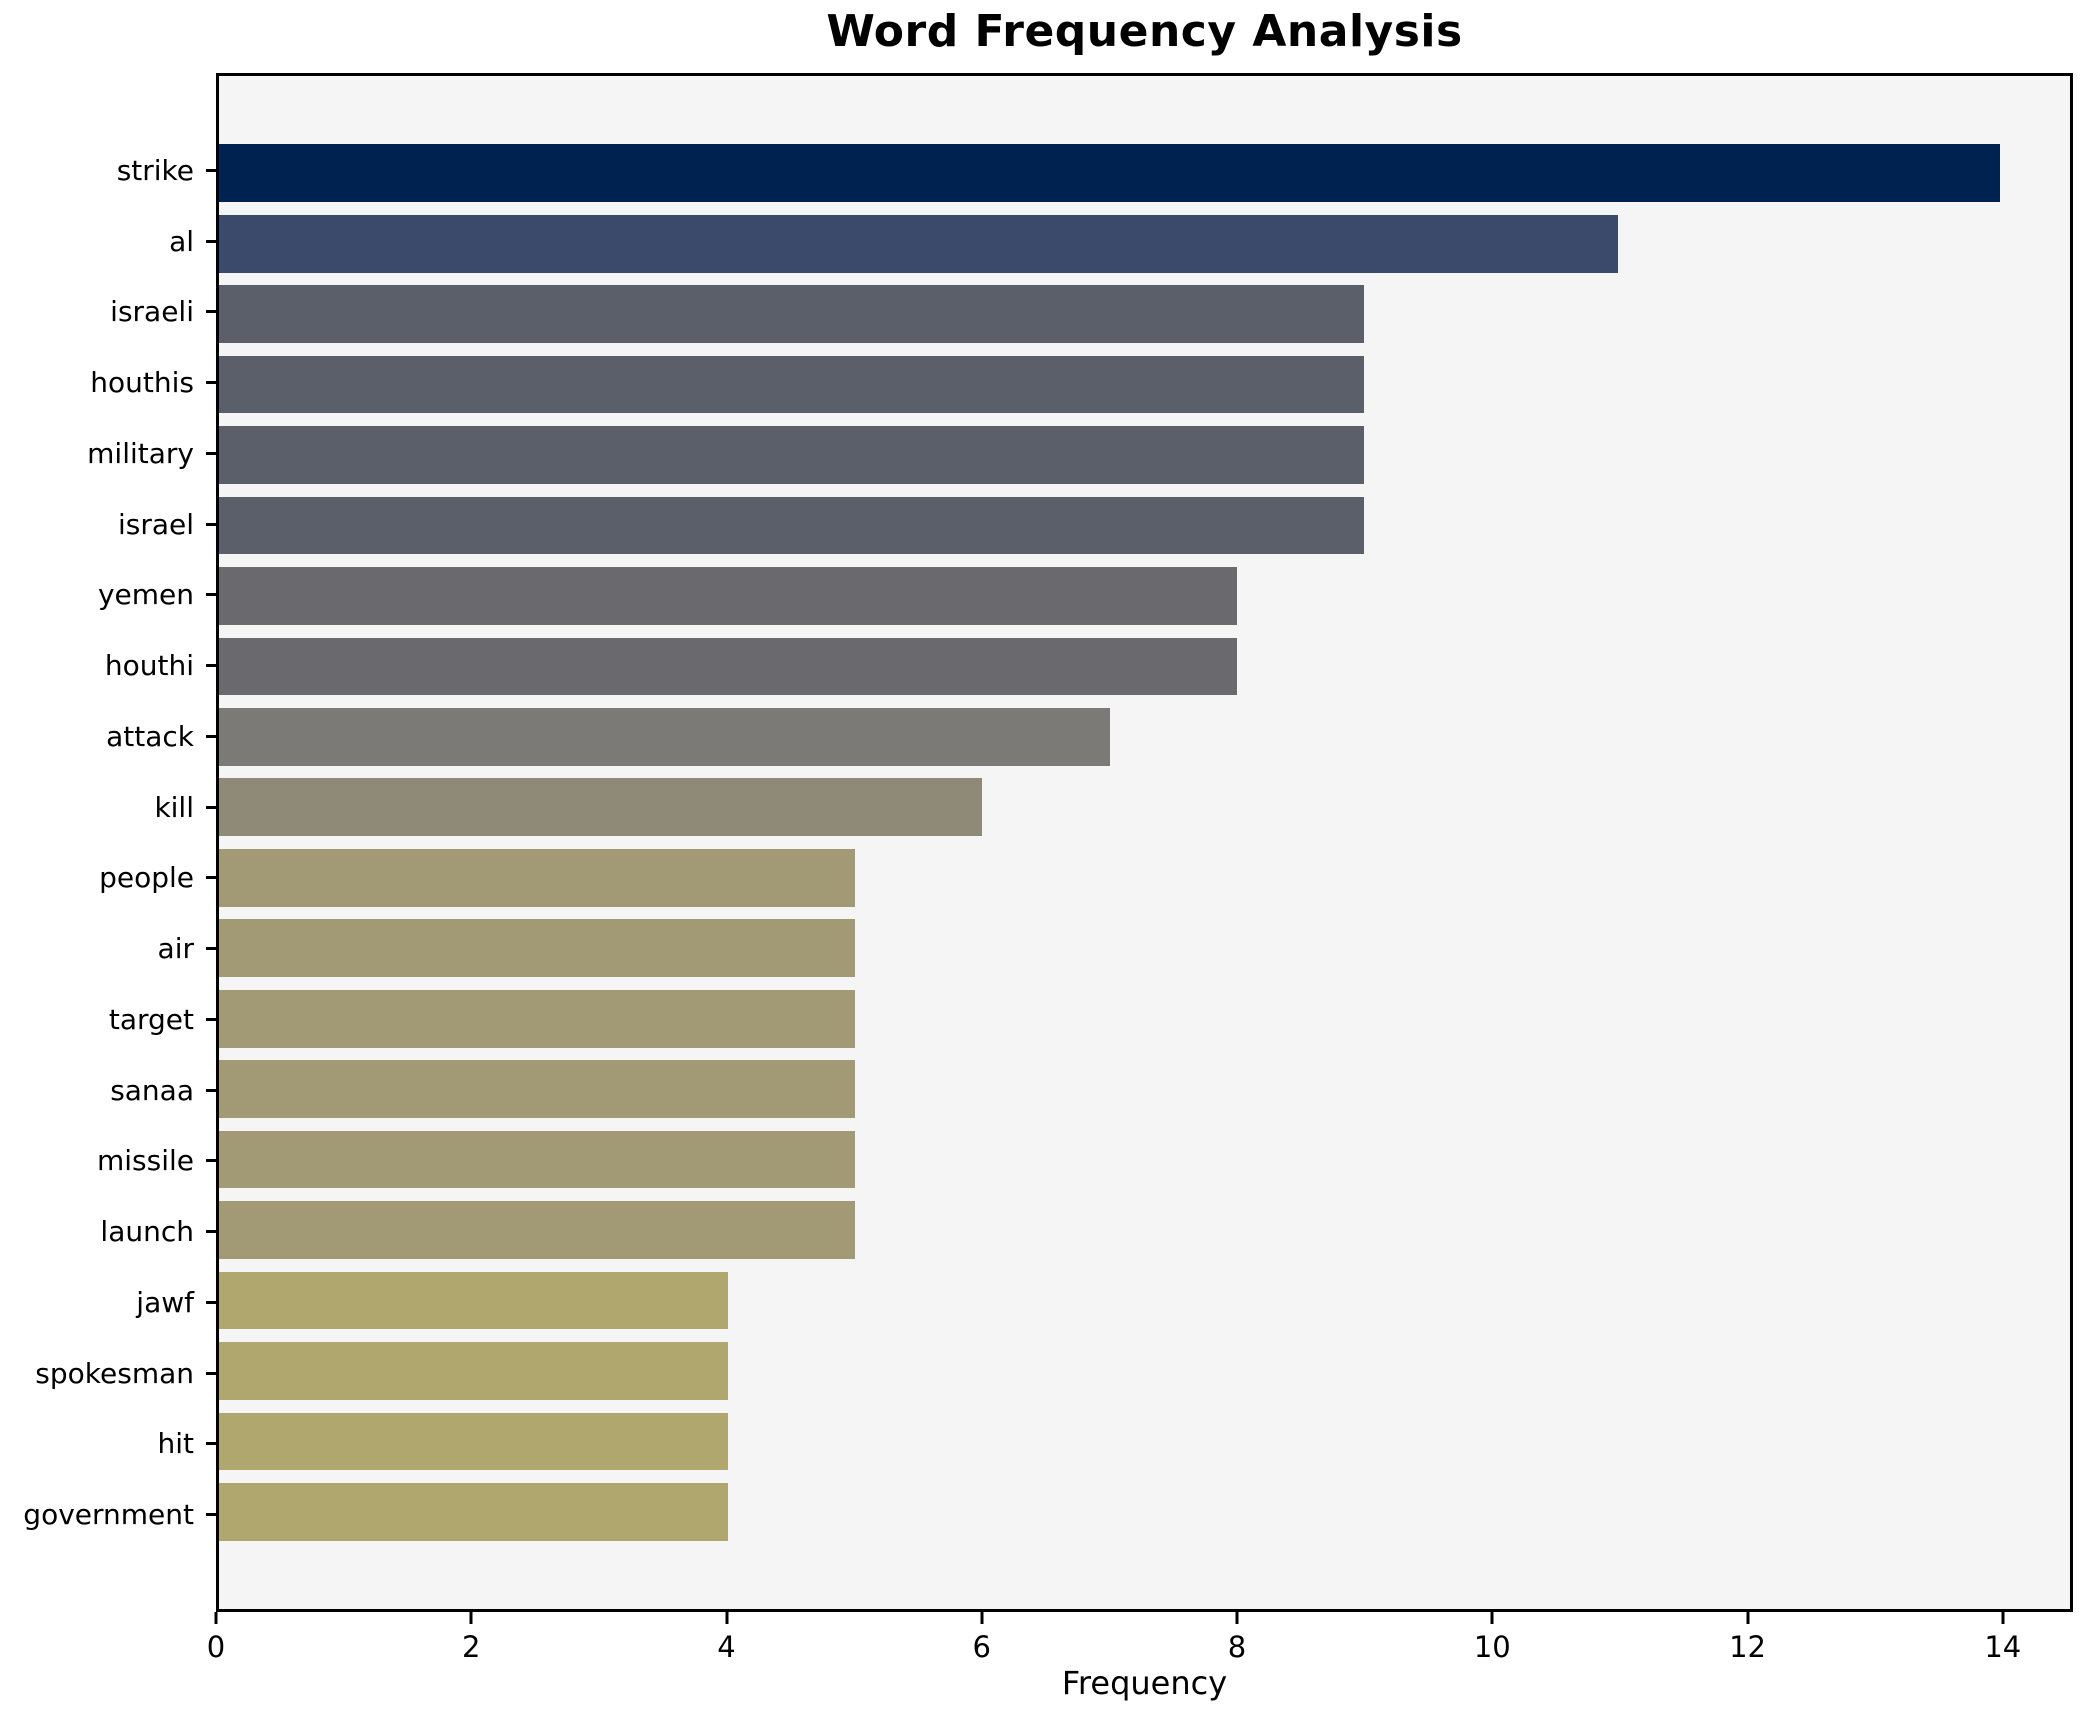  What do you see at coordinates (1492, 1647) in the screenshot?
I see `x-tick-label: 10` at bounding box center [1492, 1647].